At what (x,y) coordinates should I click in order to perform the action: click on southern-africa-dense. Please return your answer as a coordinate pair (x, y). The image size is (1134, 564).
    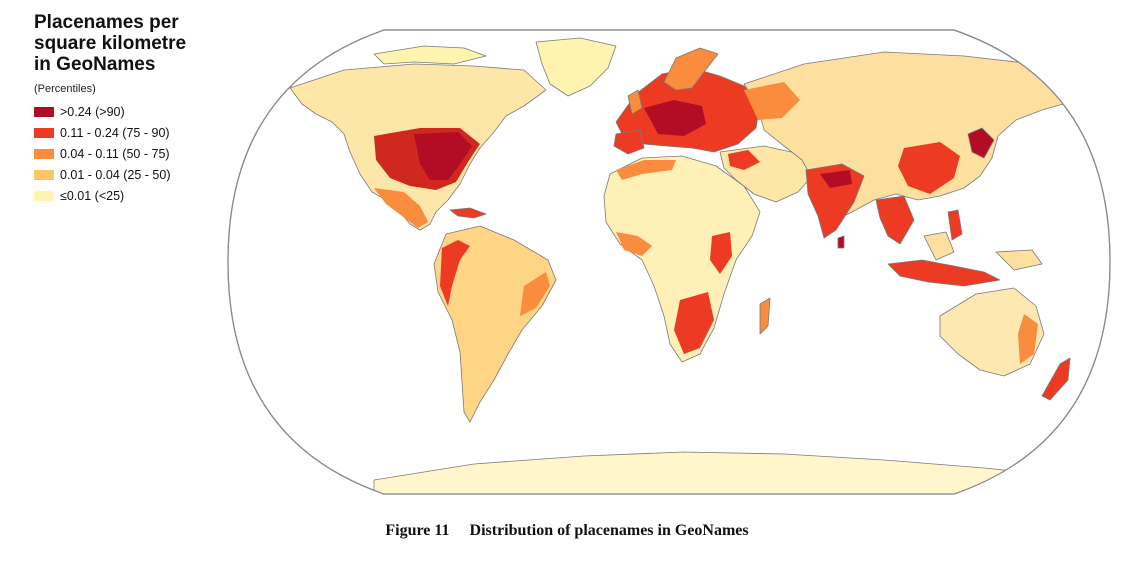
    Looking at the image, I should click on (694, 323).